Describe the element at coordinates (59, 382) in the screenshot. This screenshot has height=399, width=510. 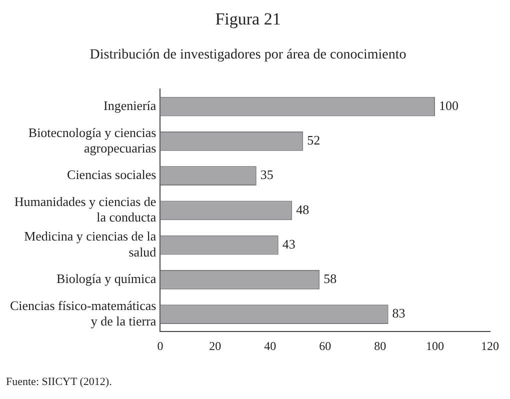
I see `source-note: Fuente: SIICYT (2012).` at that location.